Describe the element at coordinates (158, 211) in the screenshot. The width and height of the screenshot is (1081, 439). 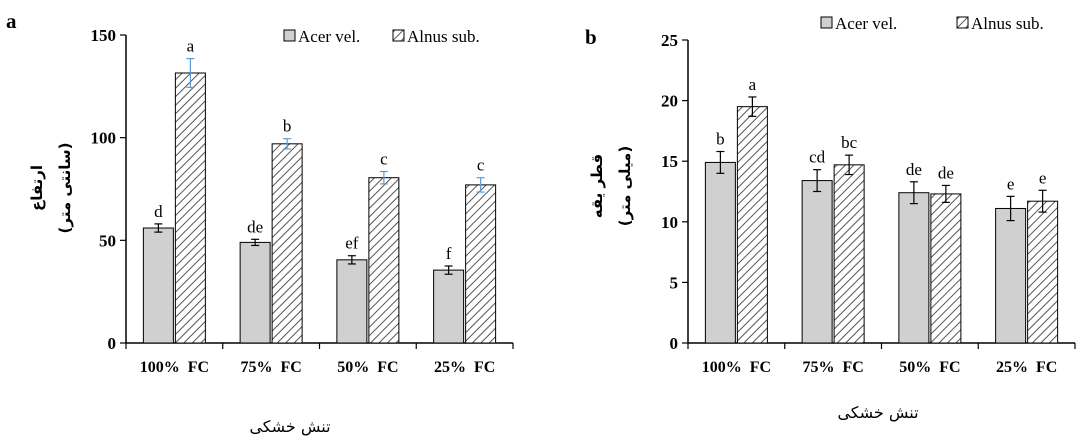
I see `significance-letter: d` at that location.